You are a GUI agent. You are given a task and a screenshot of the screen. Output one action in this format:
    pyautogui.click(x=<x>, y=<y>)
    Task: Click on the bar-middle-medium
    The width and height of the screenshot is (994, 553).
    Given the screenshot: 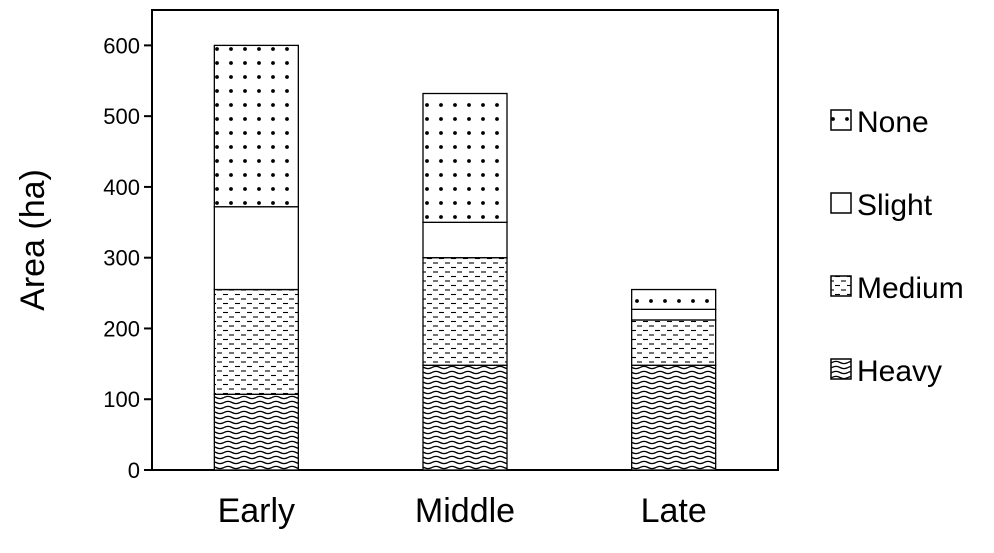 What is the action you would take?
    pyautogui.click(x=465, y=311)
    